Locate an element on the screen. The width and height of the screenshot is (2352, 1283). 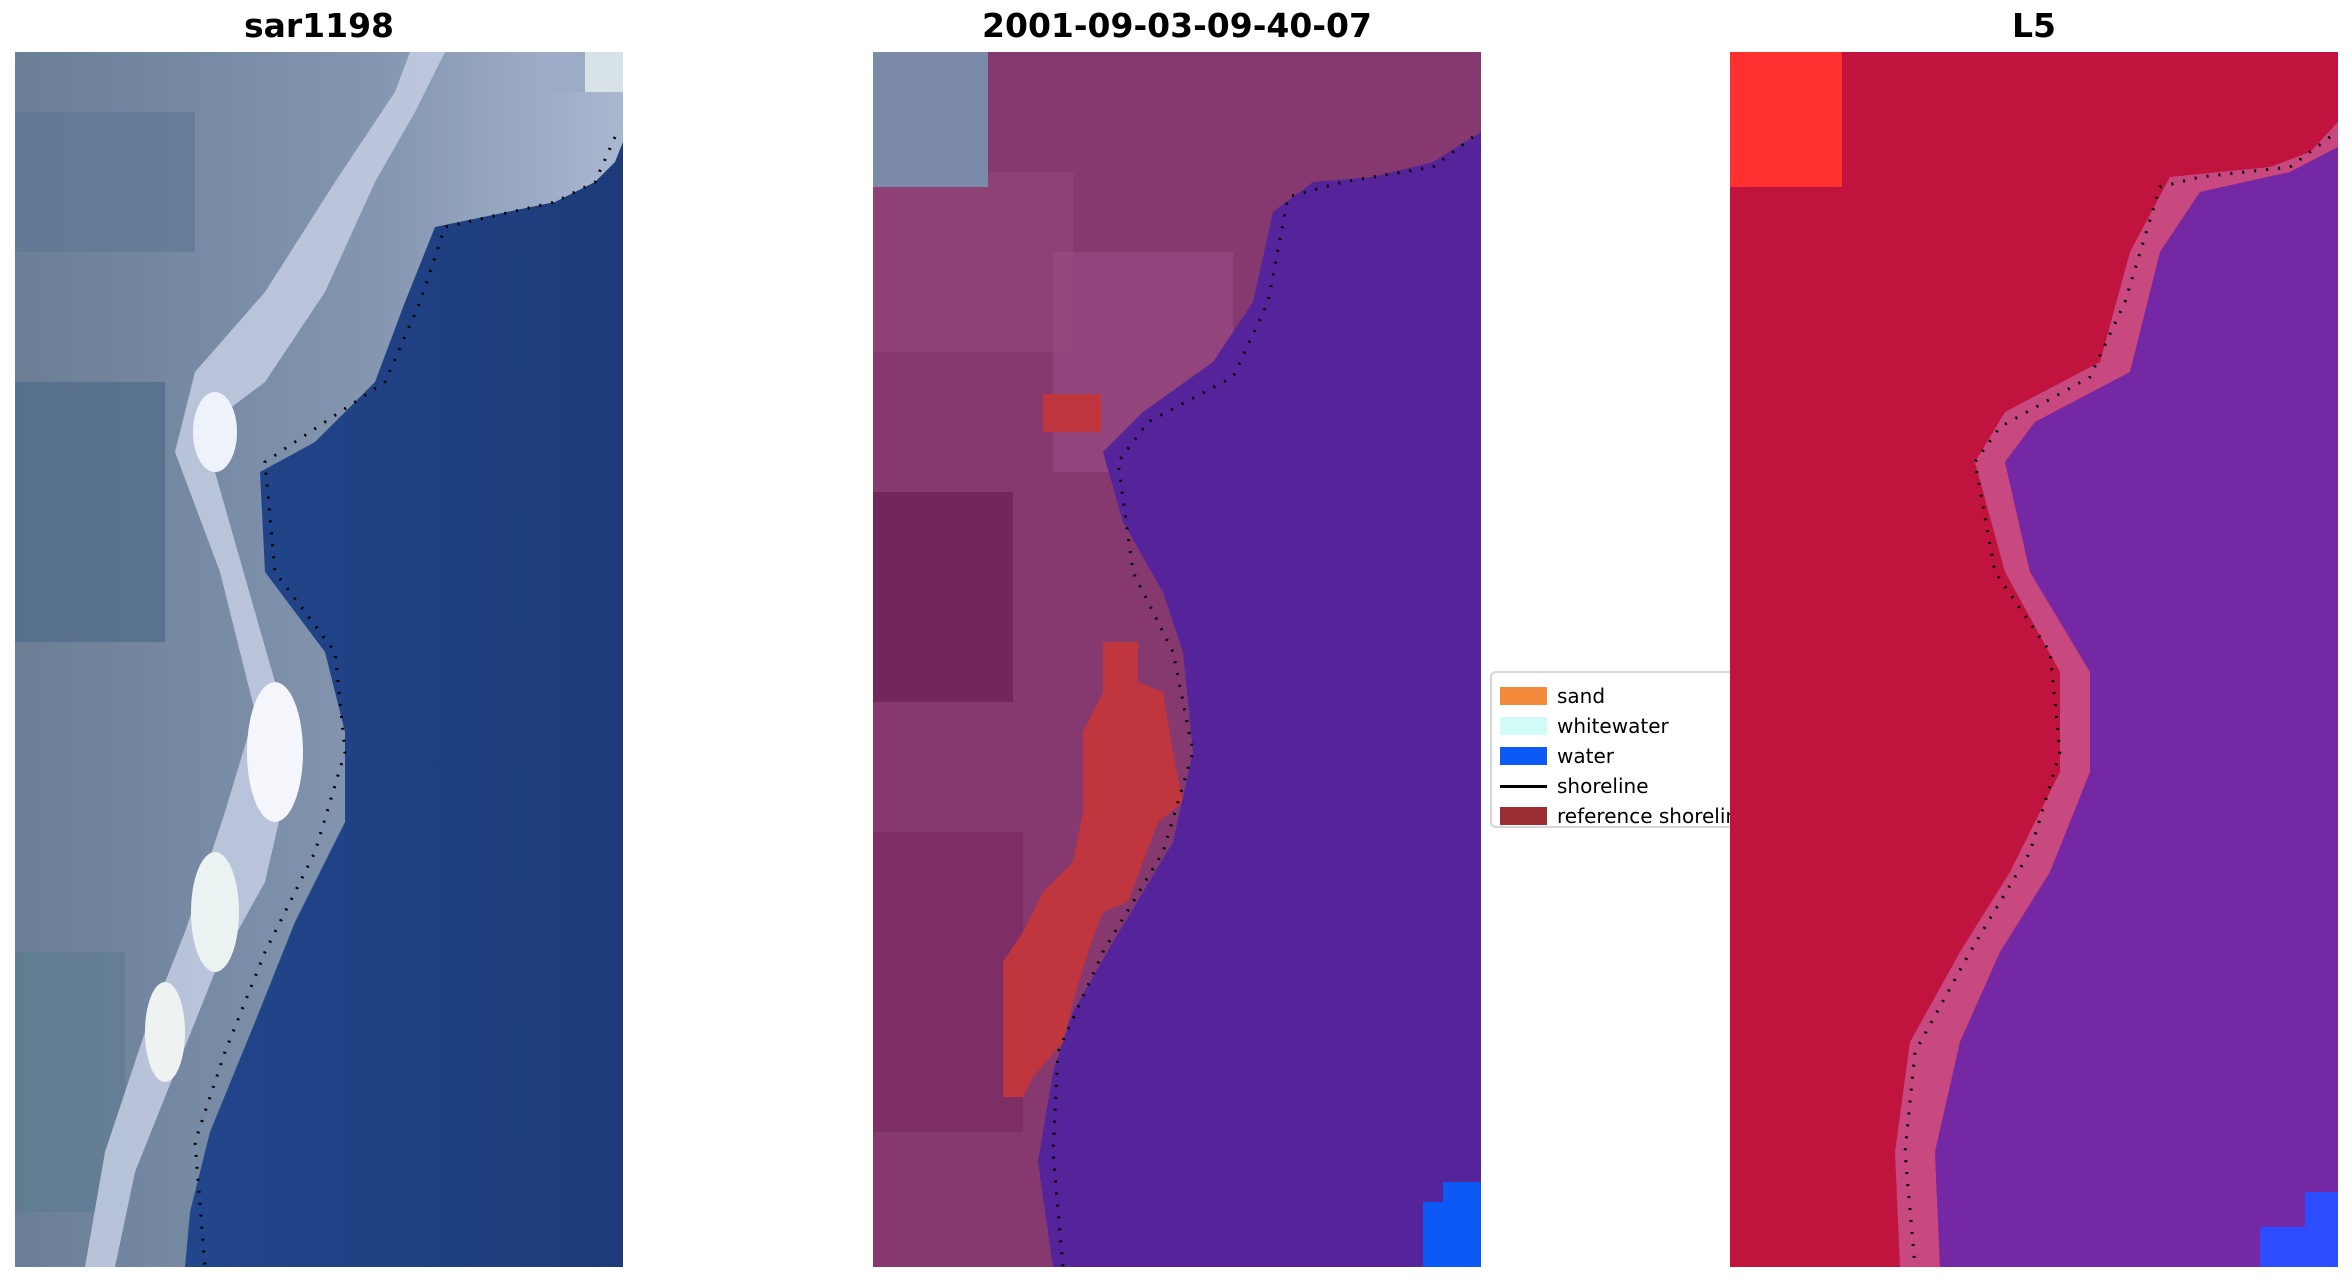
bright-patch is located at coordinates (1786, 119).